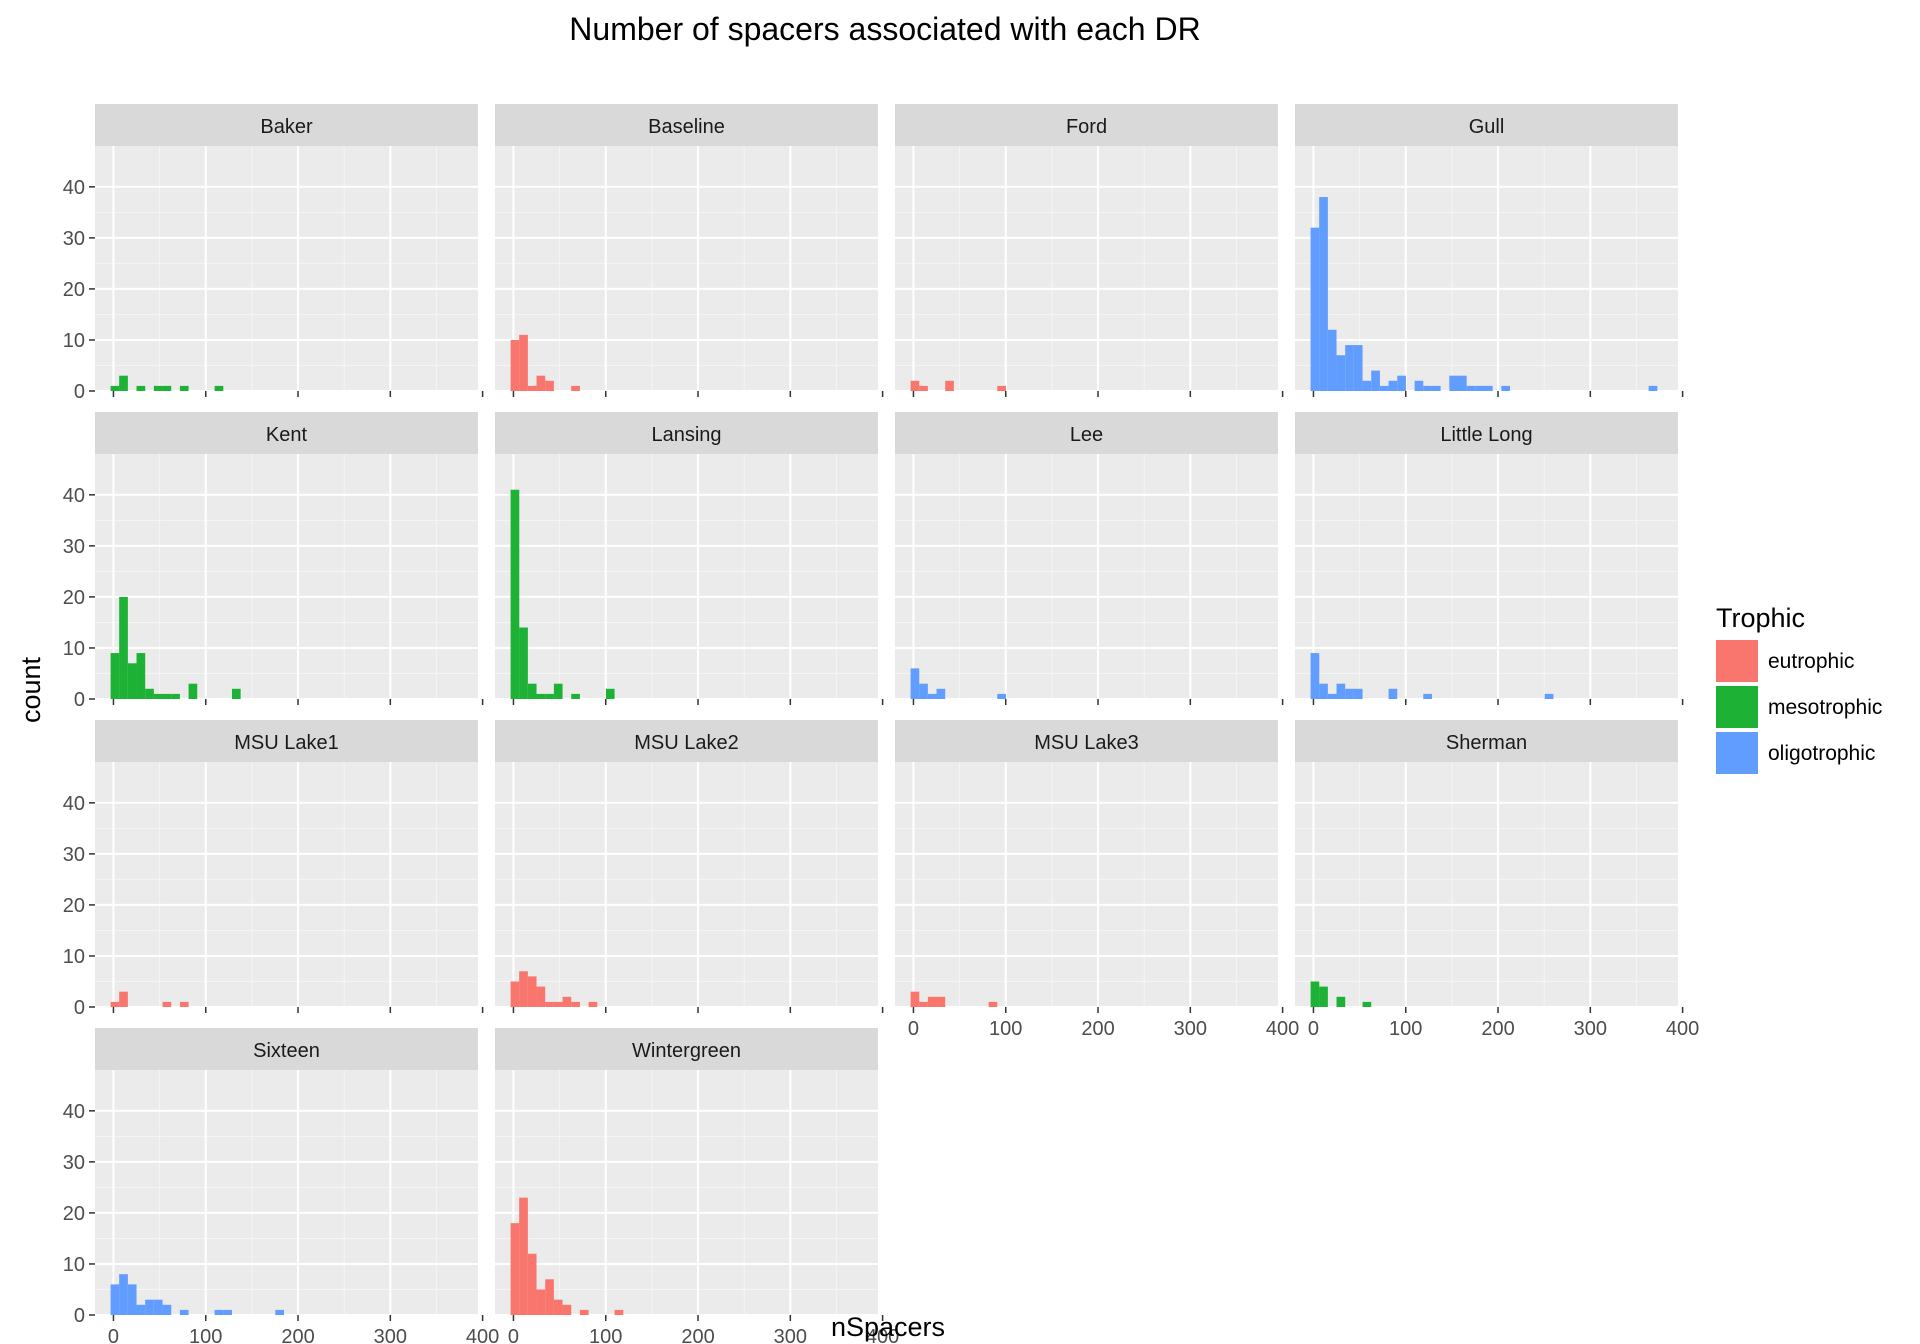  What do you see at coordinates (1489, 250) in the screenshot?
I see `facet-panel-gull: Gull` at bounding box center [1489, 250].